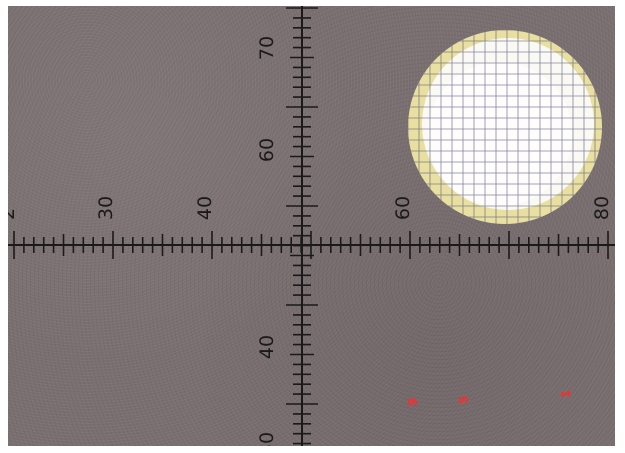 The image size is (625, 453). I want to click on h-label-partial: 2, so click(13, 214).